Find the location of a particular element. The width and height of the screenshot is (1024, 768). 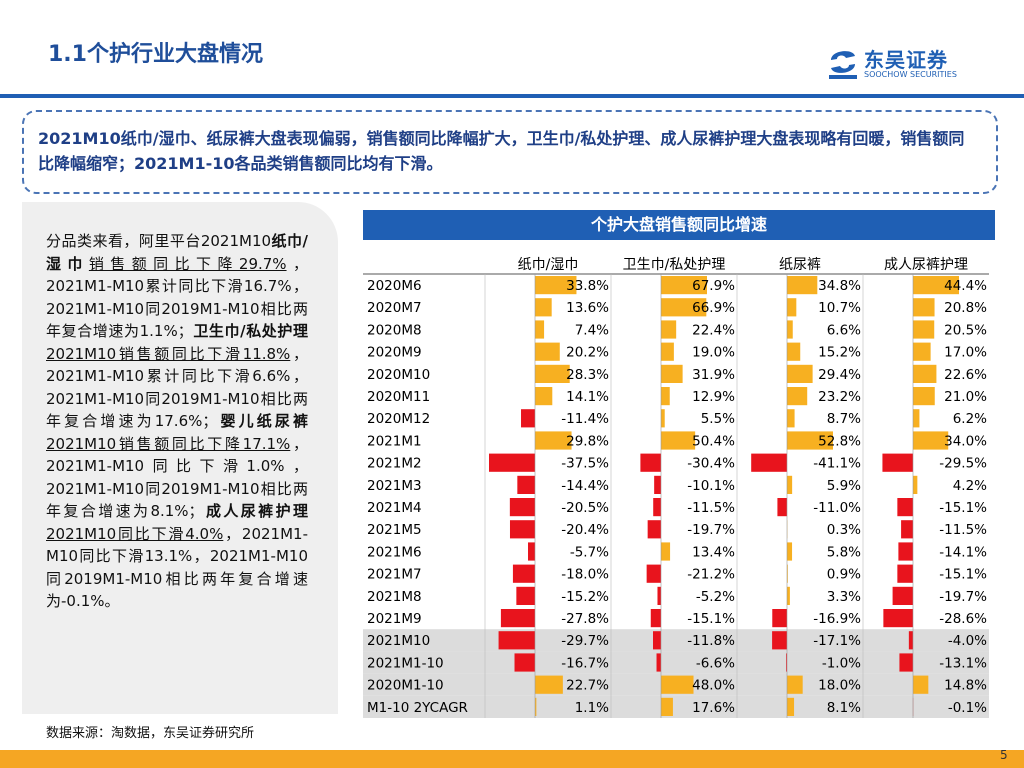

column-header: 卫生巾/私处护理 is located at coordinates (674, 265).